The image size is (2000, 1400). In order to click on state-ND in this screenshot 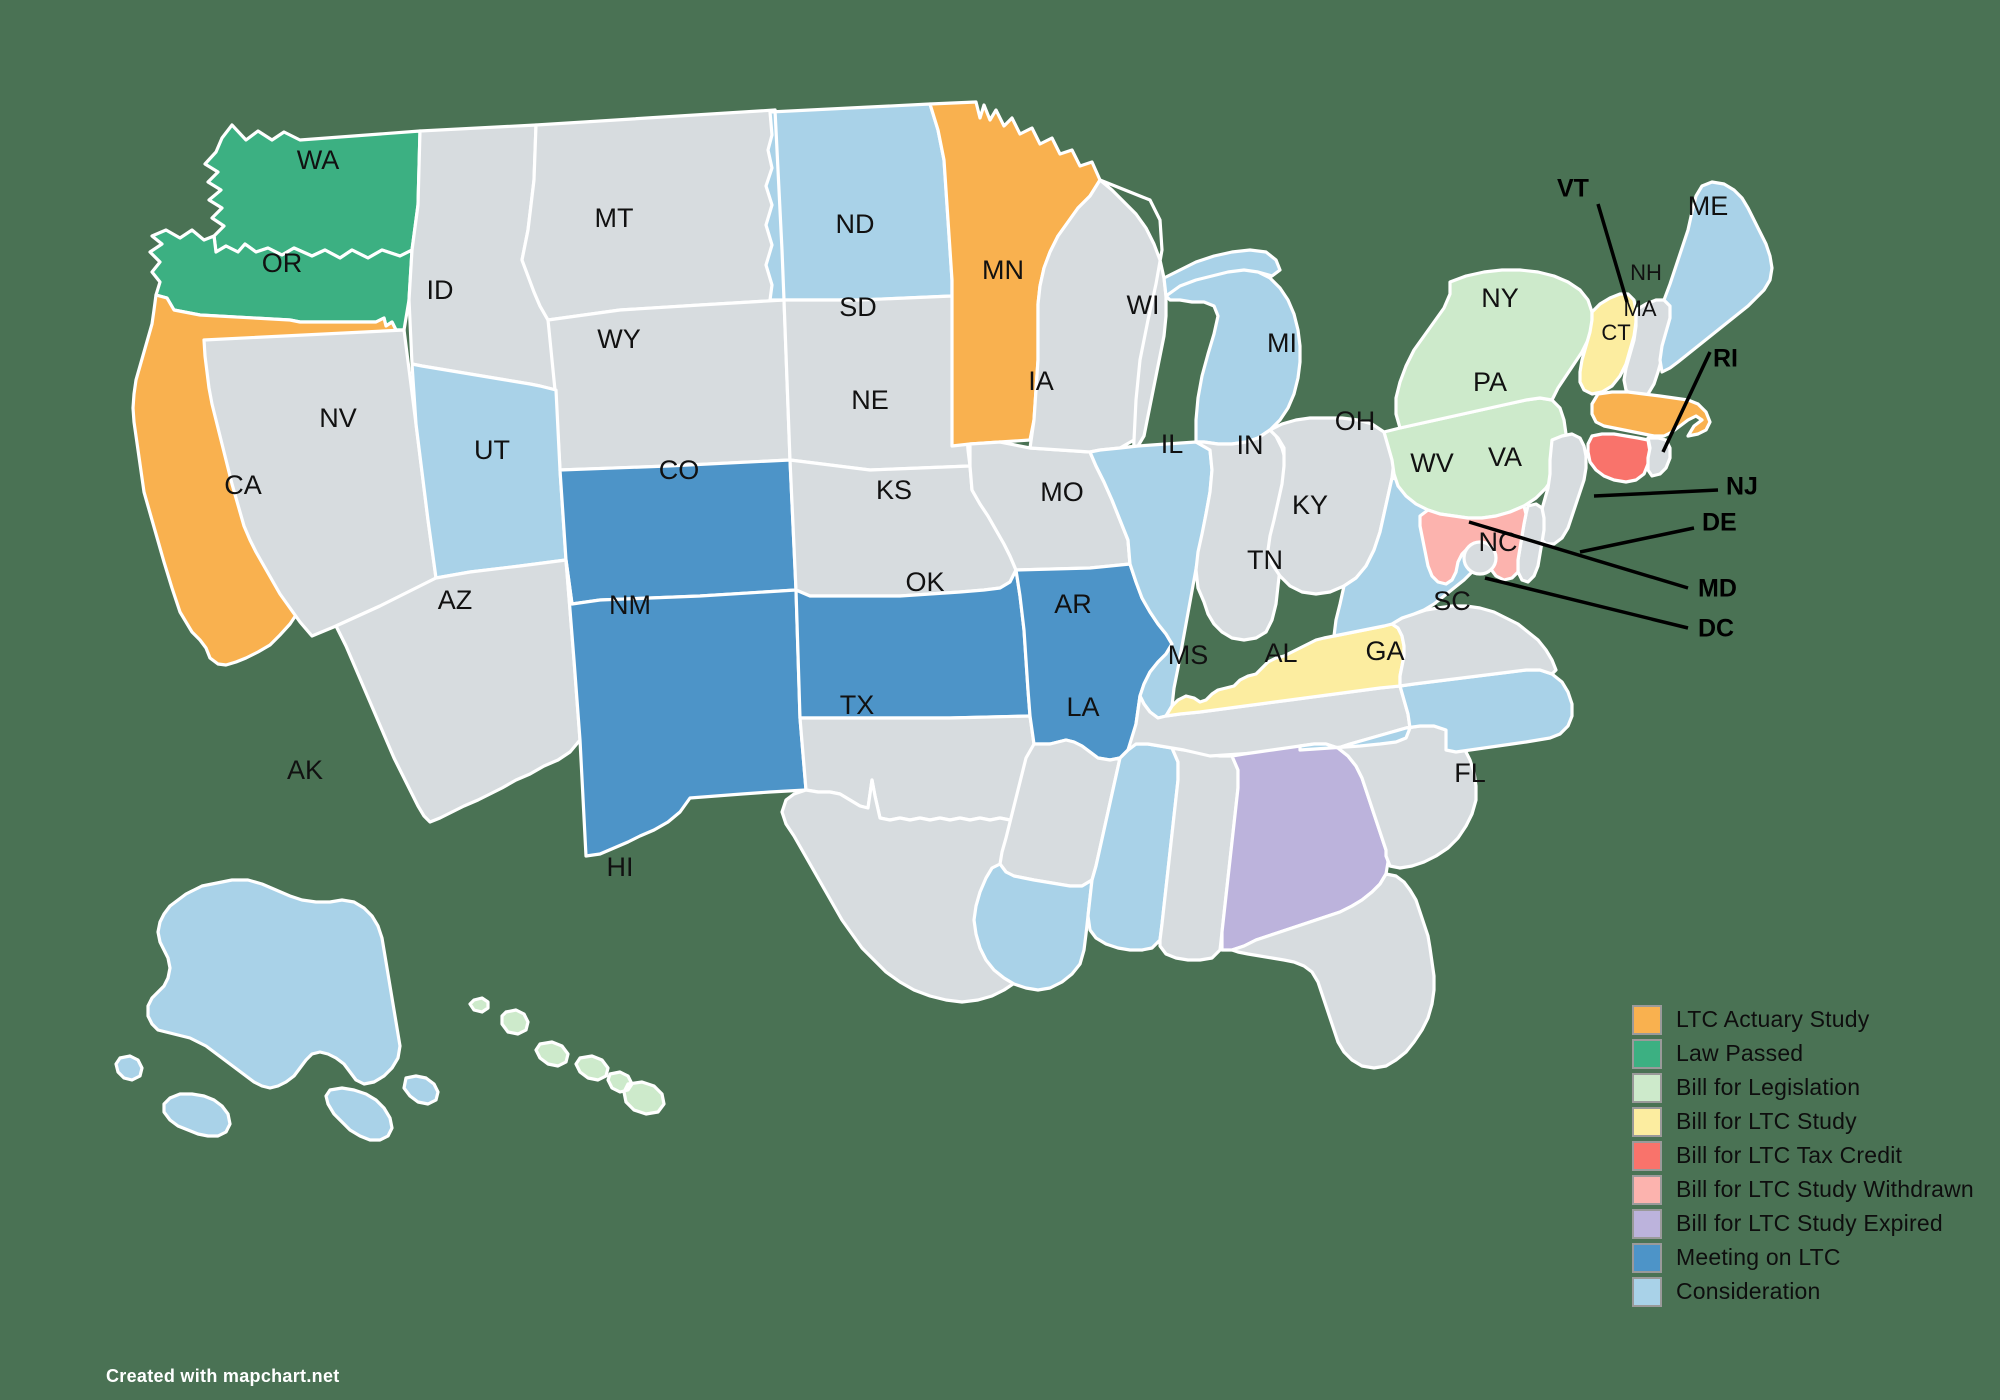, I will do `click(859, 202)`.